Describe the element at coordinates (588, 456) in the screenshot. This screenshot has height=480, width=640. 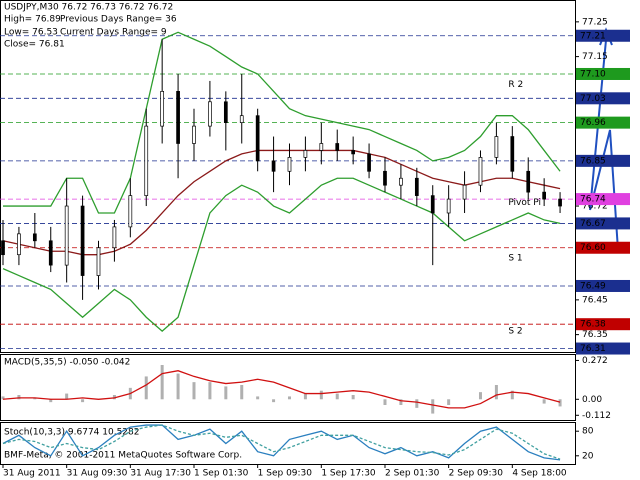
I see `y-tick-label: 20` at that location.